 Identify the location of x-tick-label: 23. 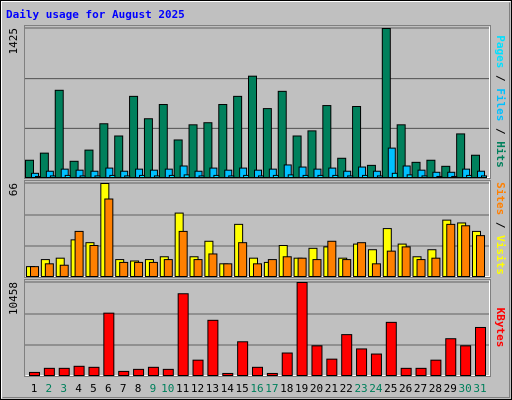
(360, 388).